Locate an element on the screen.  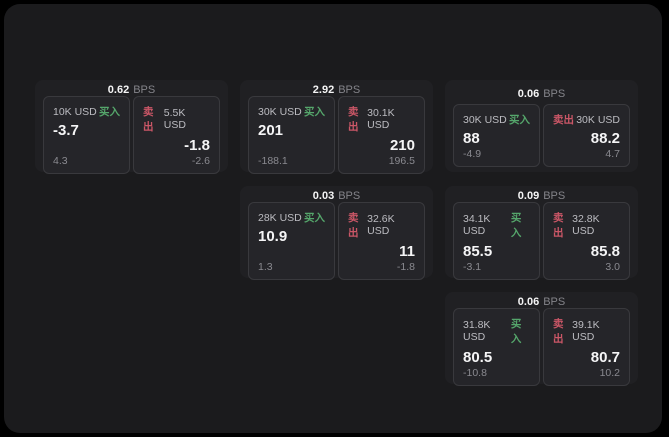
bps-value: 0.03 is located at coordinates (323, 196).